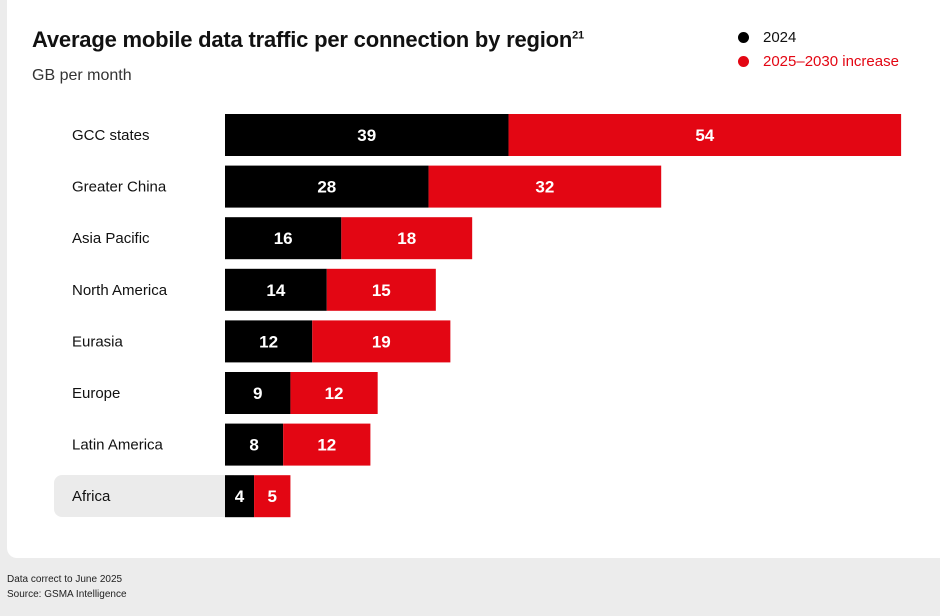  I want to click on bar-increase-greater-china, so click(545, 186).